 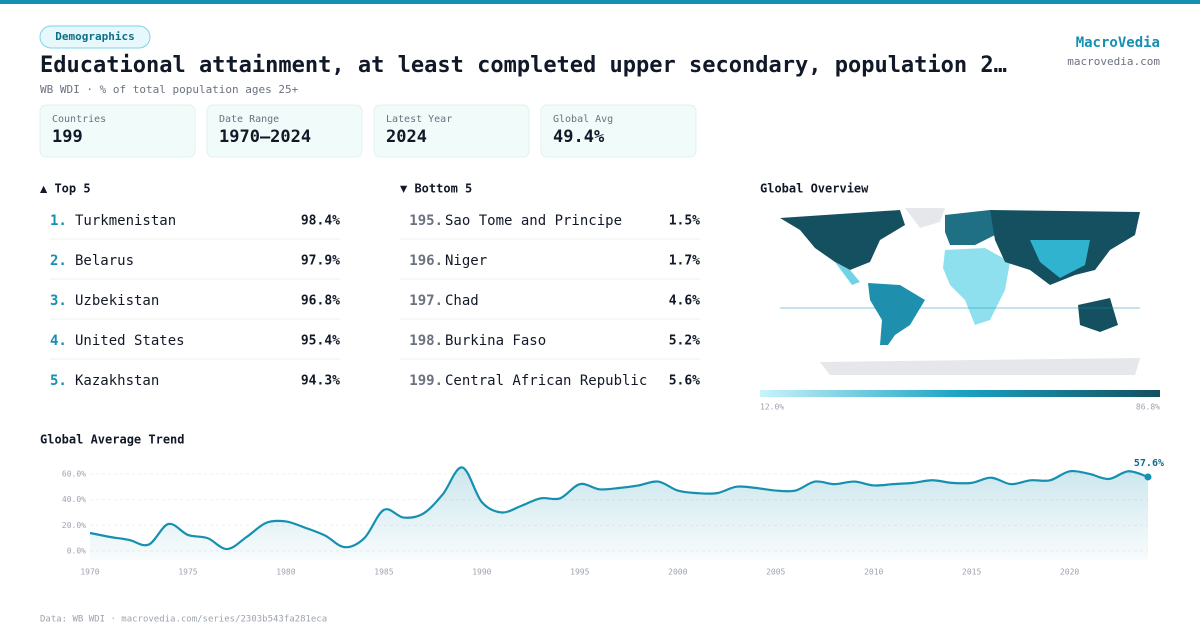 I want to click on south-asia, so click(x=1060, y=259).